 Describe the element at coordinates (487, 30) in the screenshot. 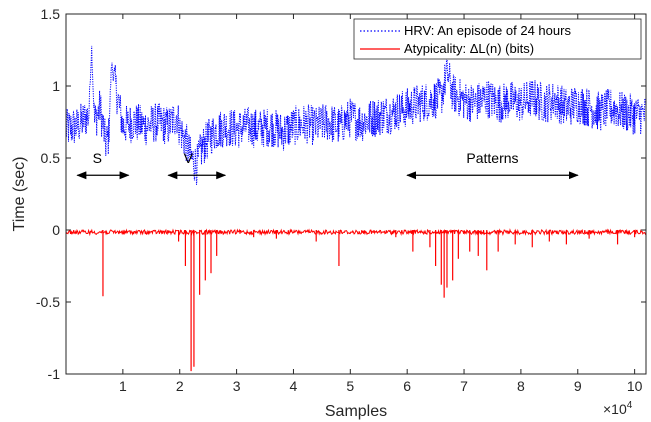

I see `legend-label-hrv: HRV: An episode of 24 hours` at that location.